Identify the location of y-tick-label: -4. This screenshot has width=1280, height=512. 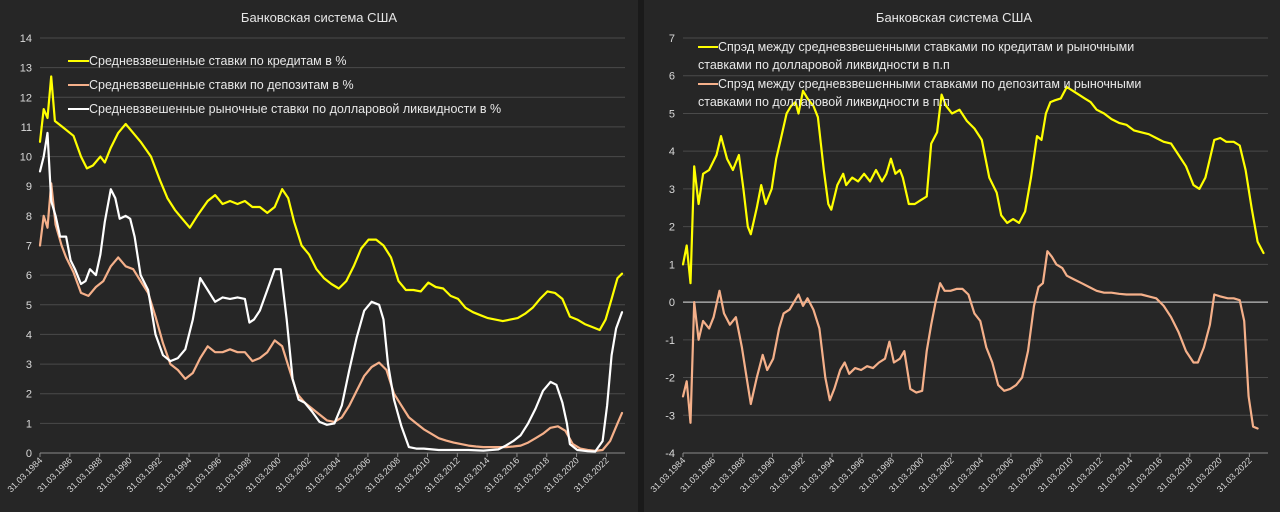
(670, 454).